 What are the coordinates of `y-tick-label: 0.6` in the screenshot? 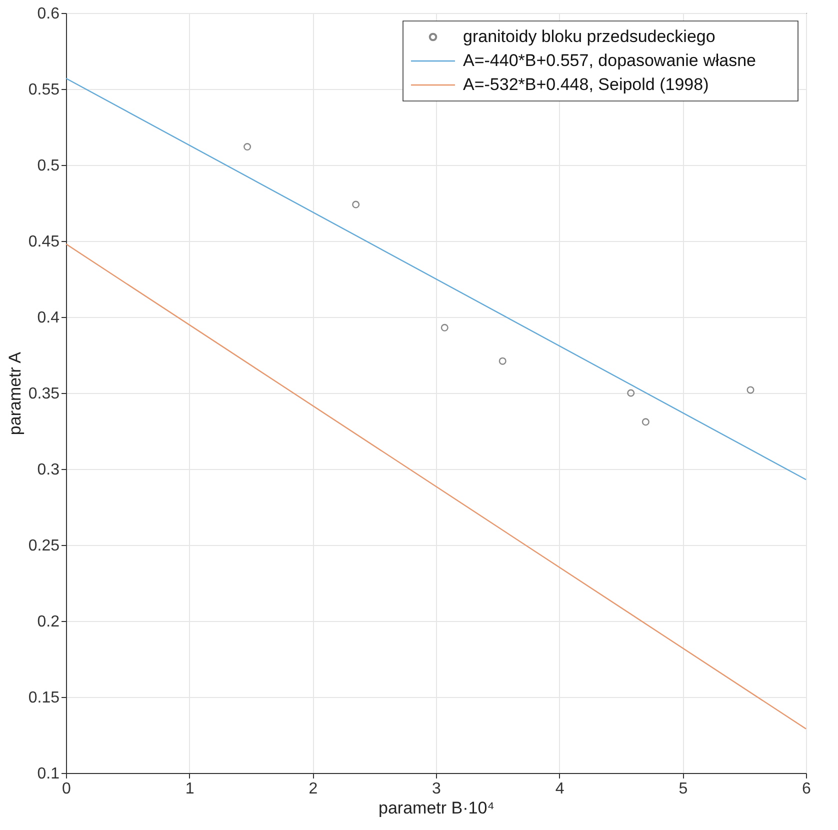 It's located at (48, 14).